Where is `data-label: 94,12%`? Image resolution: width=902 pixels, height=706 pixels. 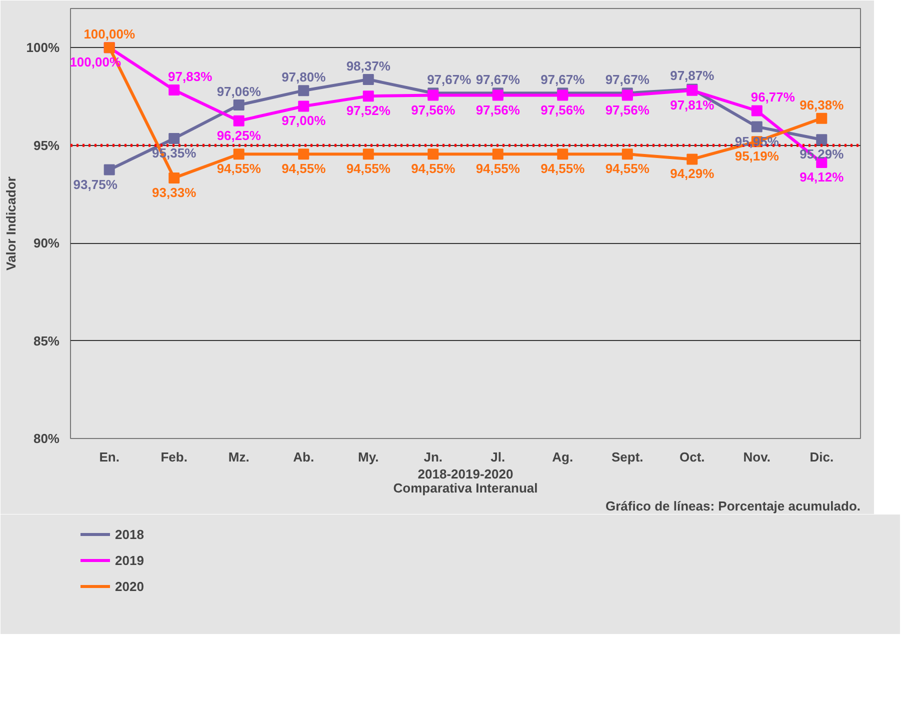
data-label: 94,12% is located at coordinates (822, 177).